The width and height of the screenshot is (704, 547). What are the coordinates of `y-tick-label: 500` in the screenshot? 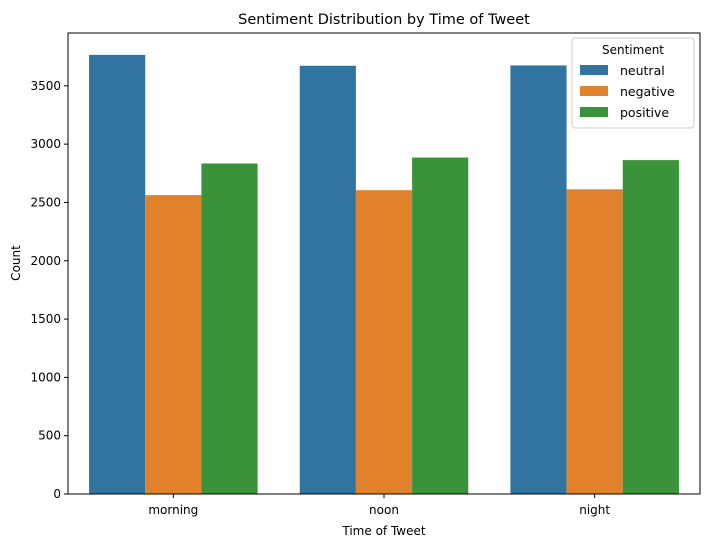 It's located at (49, 436).